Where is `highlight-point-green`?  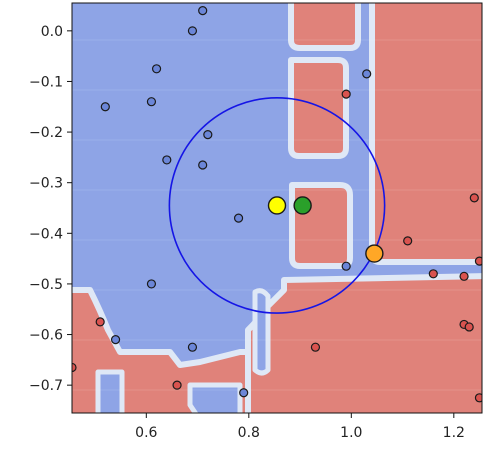
highlight-point-green is located at coordinates (302, 205).